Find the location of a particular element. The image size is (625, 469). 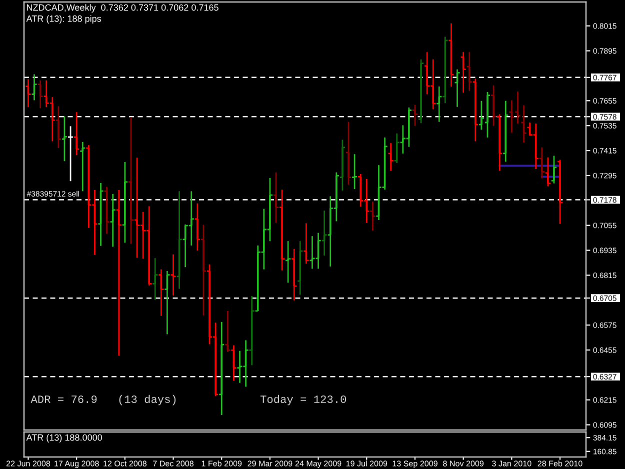

x-tick-label: 22 Jun 2008 is located at coordinates (28, 463).